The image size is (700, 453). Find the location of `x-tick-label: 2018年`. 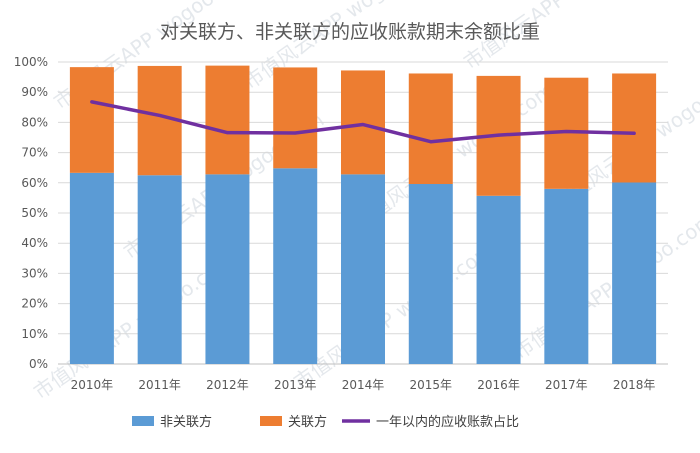

x-tick-label: 2018年 is located at coordinates (634, 385).